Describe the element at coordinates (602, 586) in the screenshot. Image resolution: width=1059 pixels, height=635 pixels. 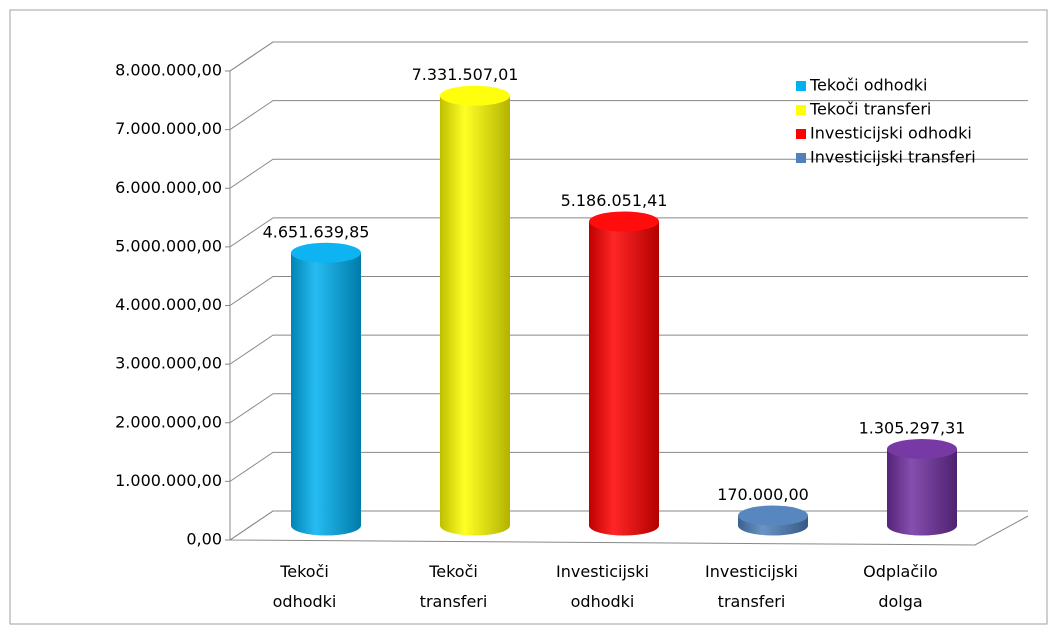
I see `x-tick-label: Investicijski odhodki` at that location.